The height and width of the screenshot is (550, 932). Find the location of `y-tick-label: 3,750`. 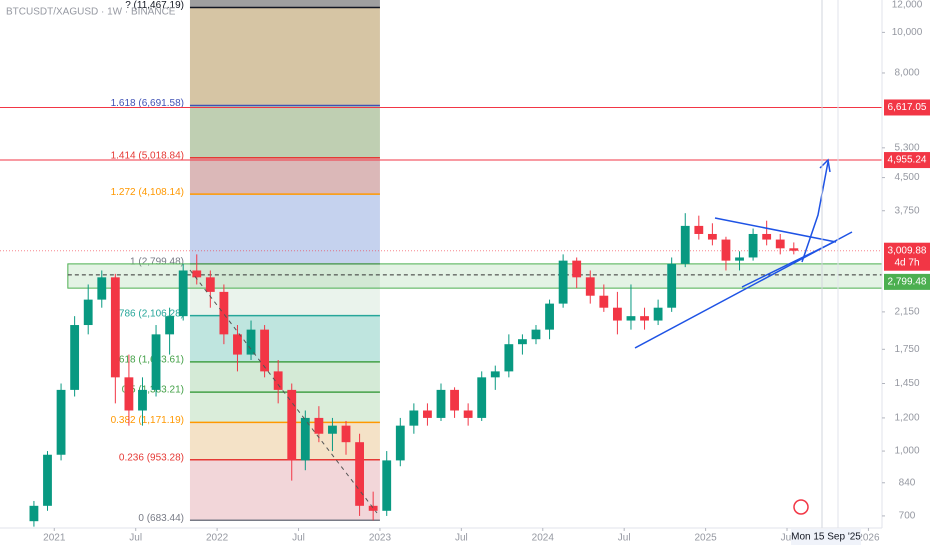

y-tick-label: 3,750 is located at coordinates (906, 210).